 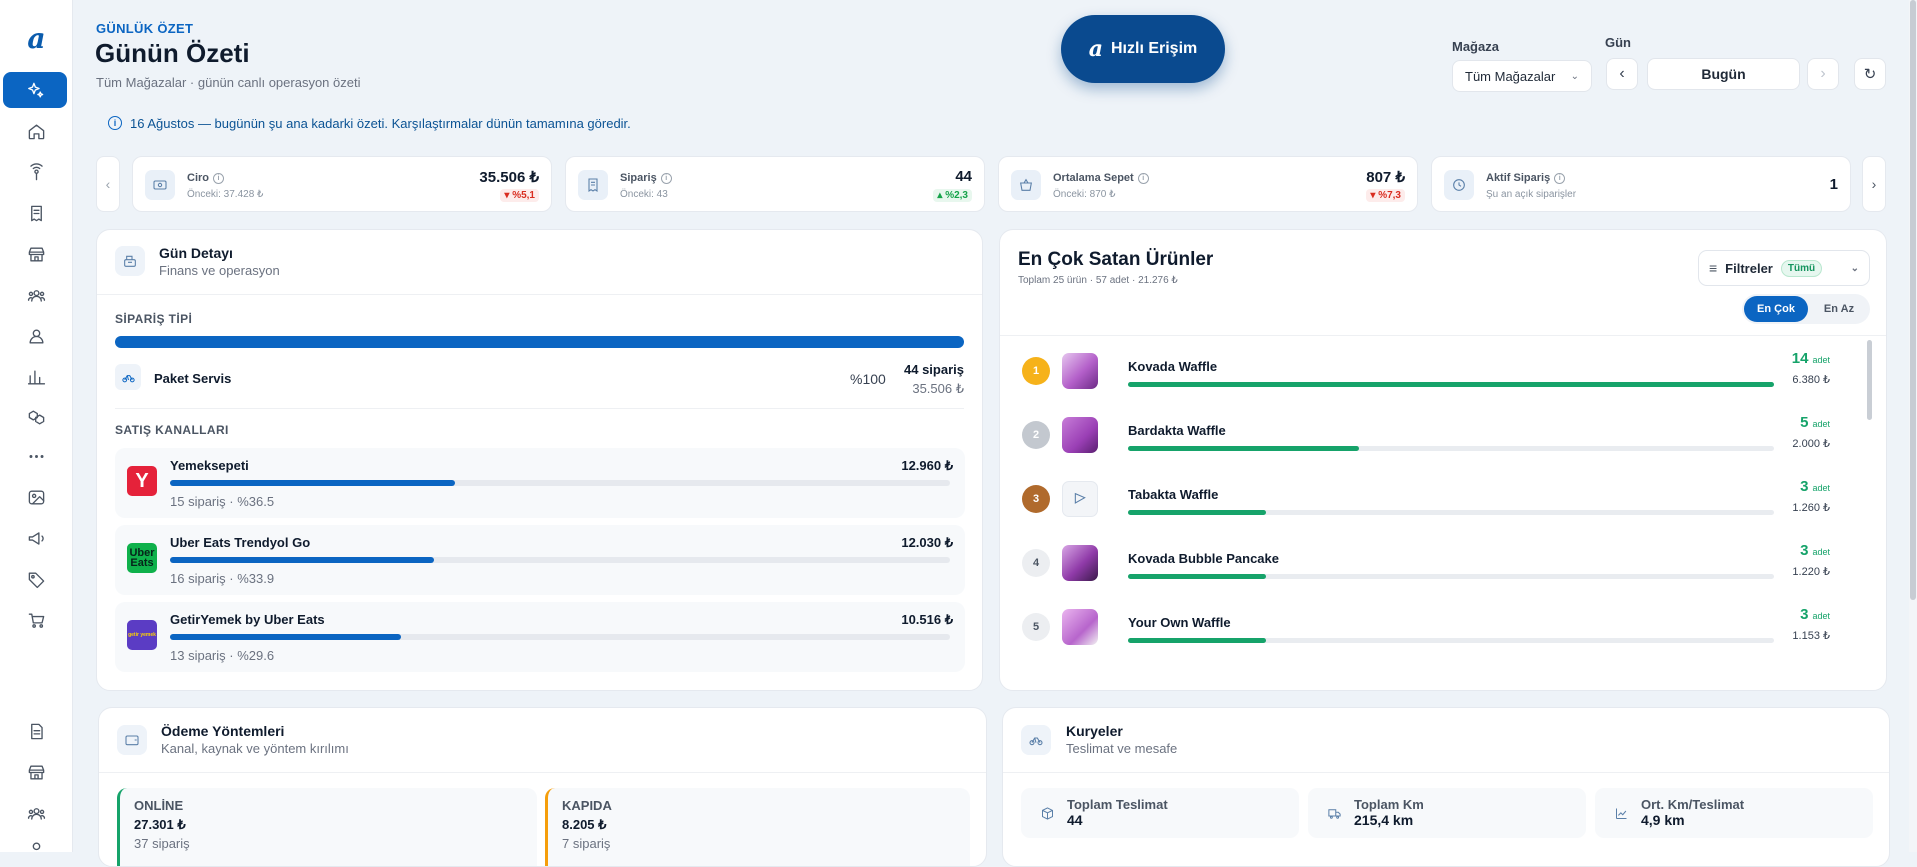 I want to click on sidebar-item-coupons, so click(x=36, y=579).